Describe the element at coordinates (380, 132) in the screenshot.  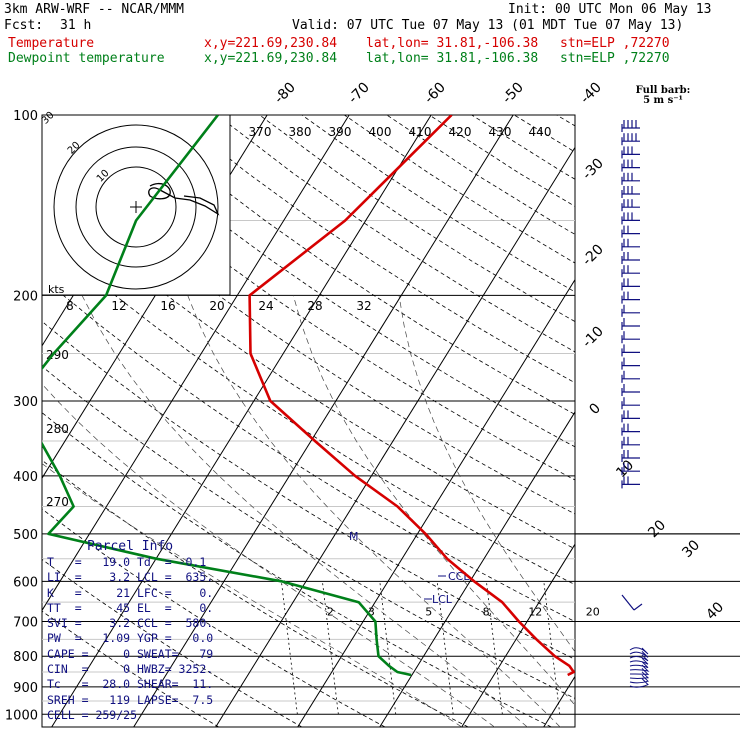
I see `theta-label: 400` at that location.